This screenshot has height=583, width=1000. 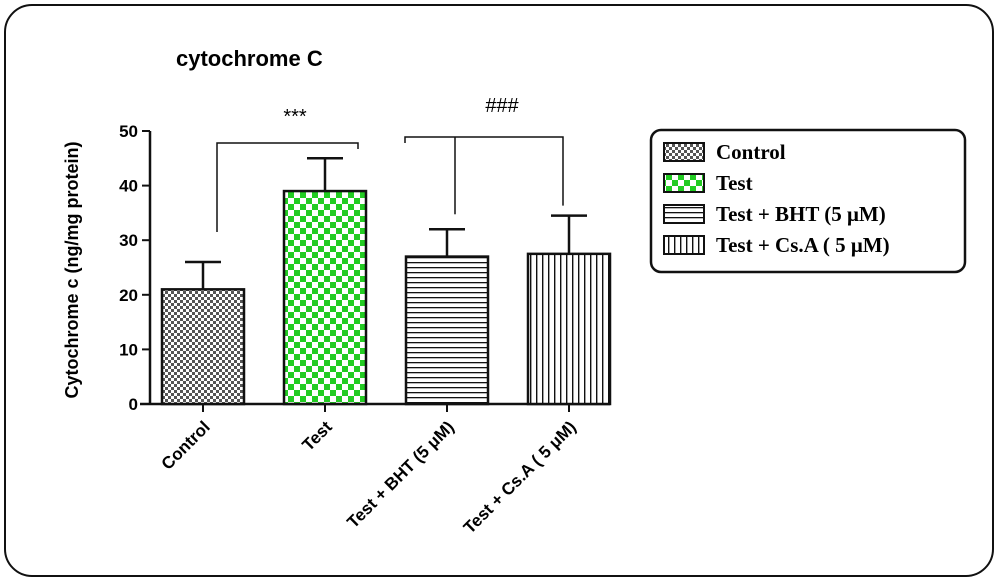 What do you see at coordinates (128, 295) in the screenshot?
I see `y-tick-label: 20` at bounding box center [128, 295].